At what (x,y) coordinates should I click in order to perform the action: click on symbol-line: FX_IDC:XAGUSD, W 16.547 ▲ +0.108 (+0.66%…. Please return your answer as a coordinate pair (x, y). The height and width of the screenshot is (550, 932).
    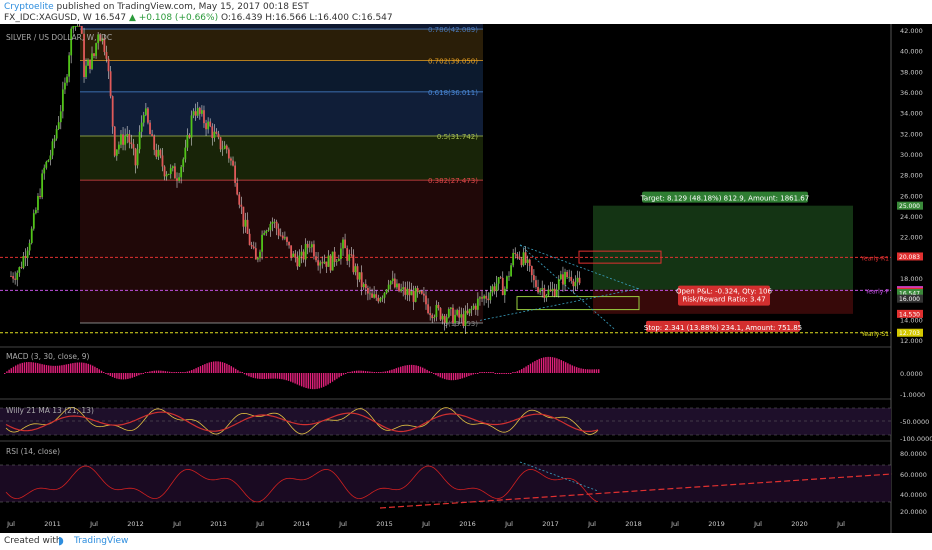
    Looking at the image, I should click on (198, 18).